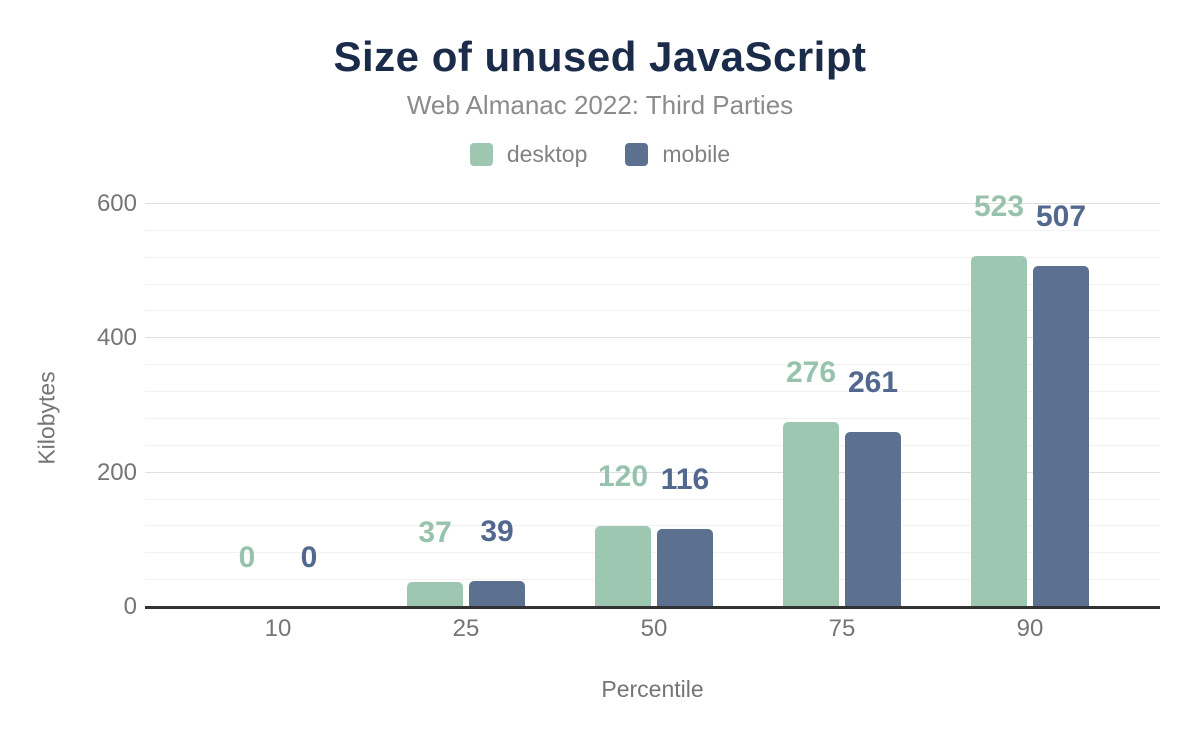 Image resolution: width=1200 pixels, height=742 pixels. Describe the element at coordinates (435, 594) in the screenshot. I see `bar-desktop-p25` at that location.